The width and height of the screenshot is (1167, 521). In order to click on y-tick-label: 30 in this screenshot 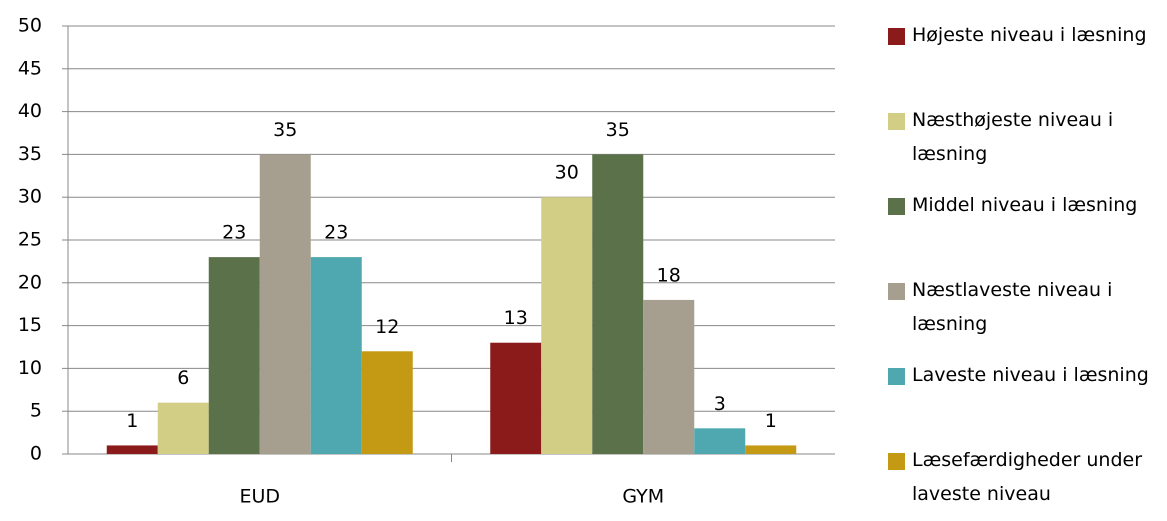, I will do `click(30, 197)`.